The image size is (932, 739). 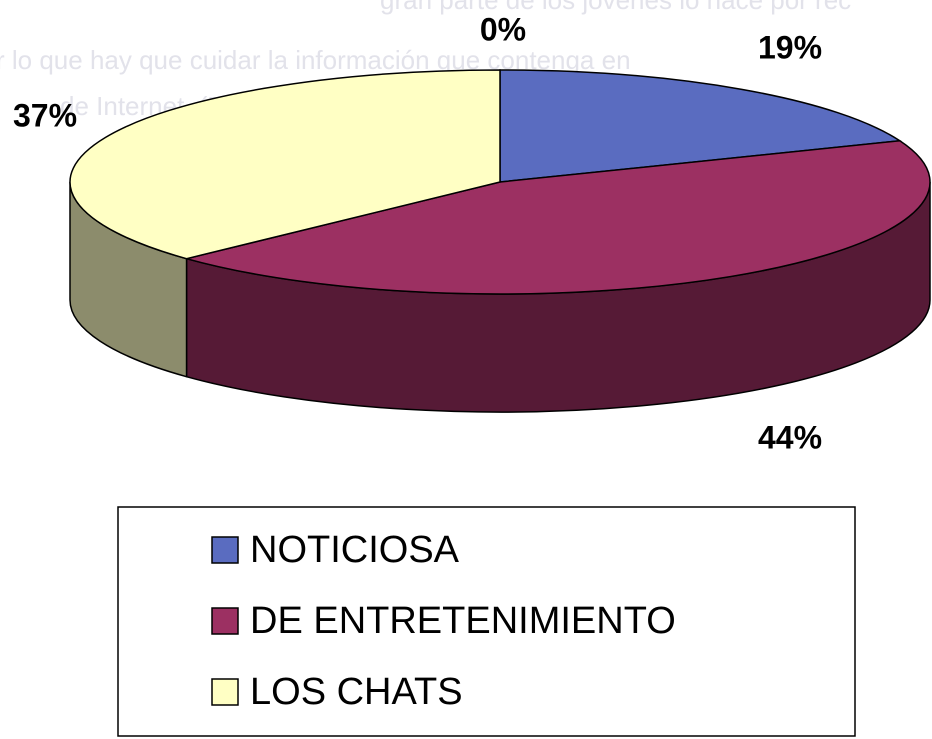 I want to click on data-label: 37%, so click(x=45, y=115).